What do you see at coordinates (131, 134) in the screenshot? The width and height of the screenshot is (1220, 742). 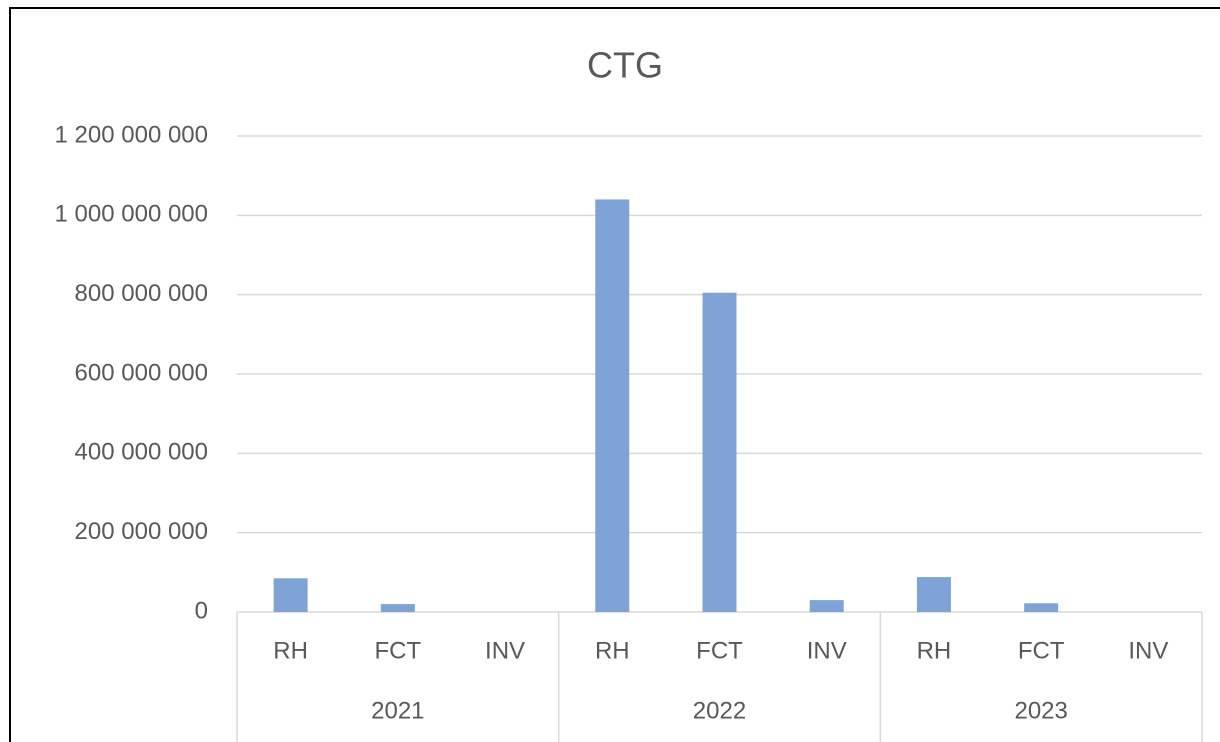 I see `y-tick-label: 1 200 000 000` at bounding box center [131, 134].